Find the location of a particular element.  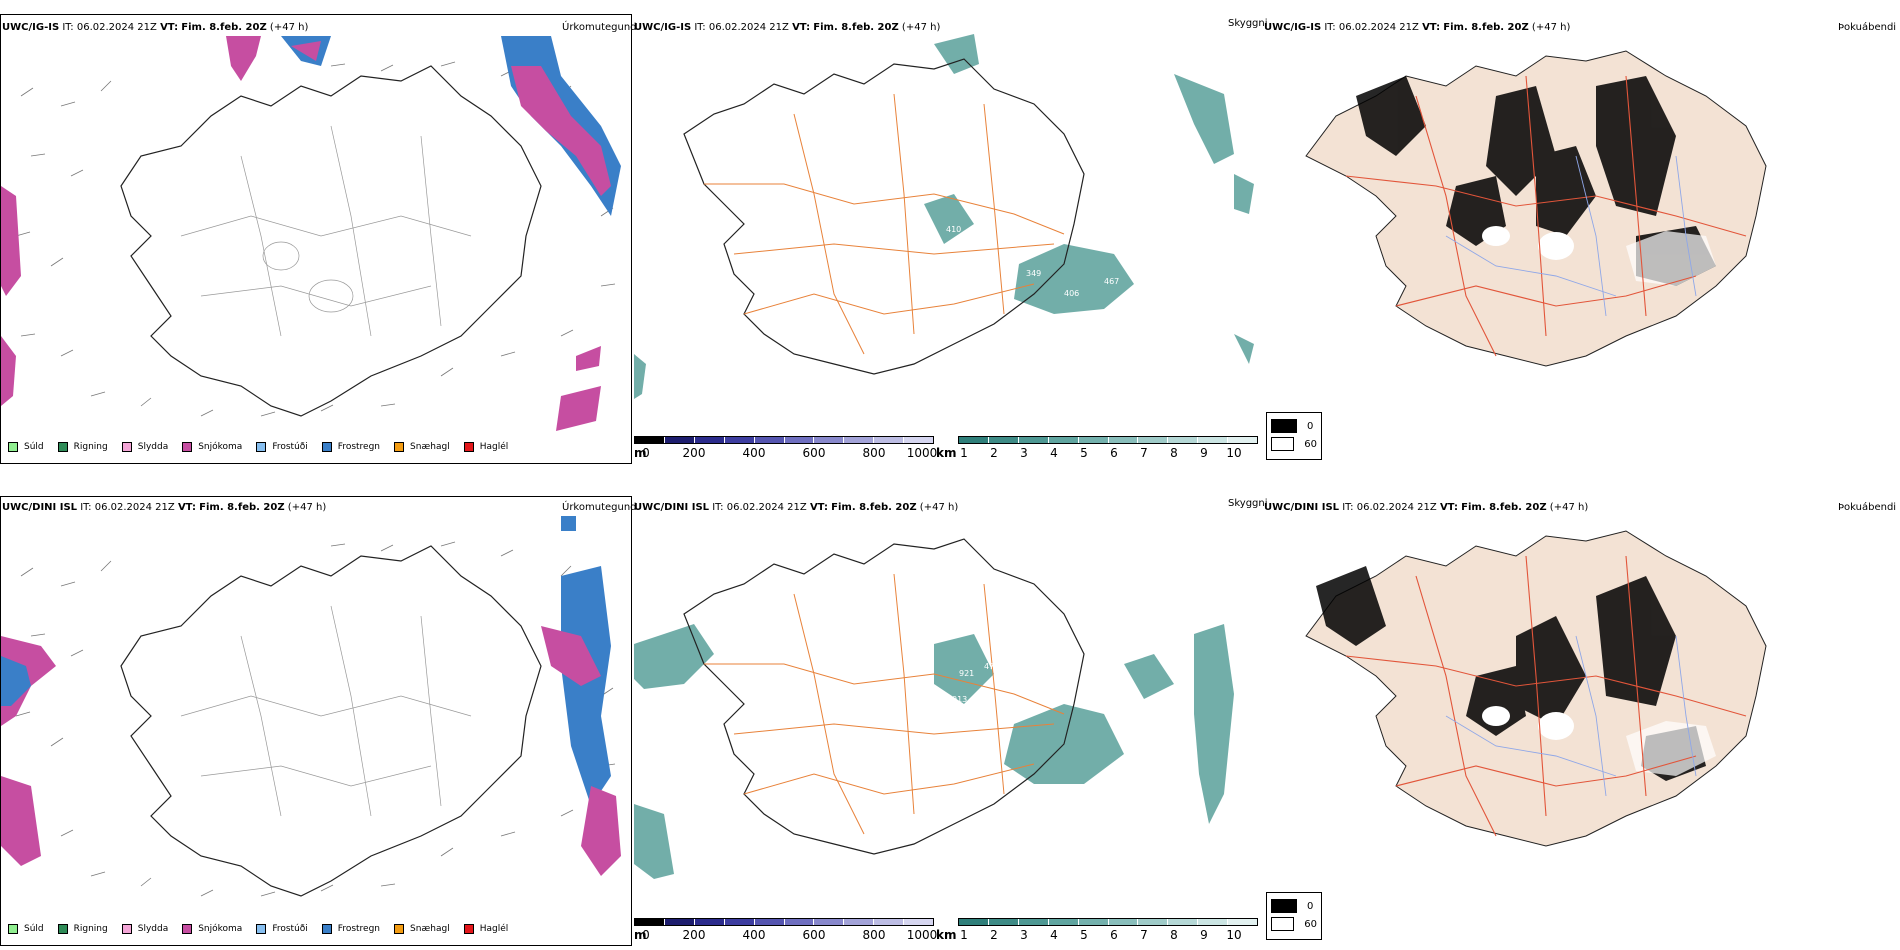

legend-label: Súld is located at coordinates (34, 447).